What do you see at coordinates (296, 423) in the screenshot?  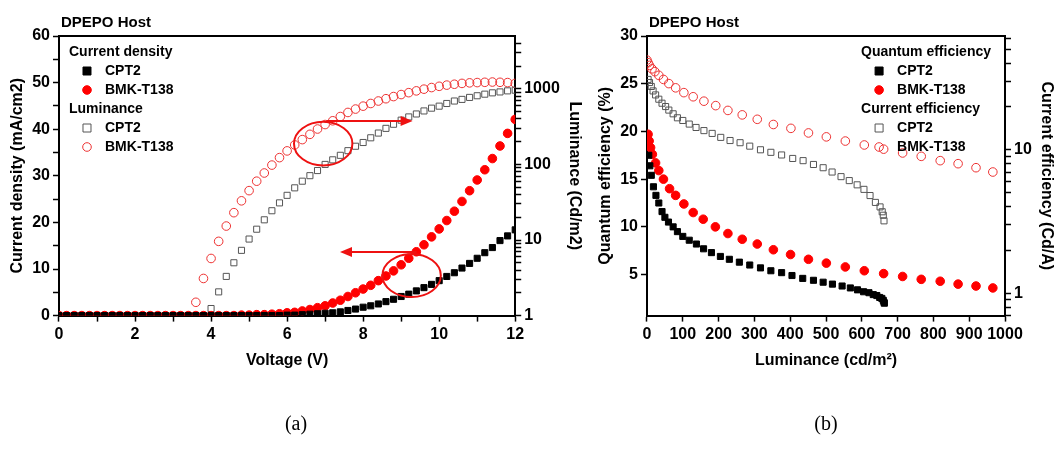 I see `text: (a)` at bounding box center [296, 423].